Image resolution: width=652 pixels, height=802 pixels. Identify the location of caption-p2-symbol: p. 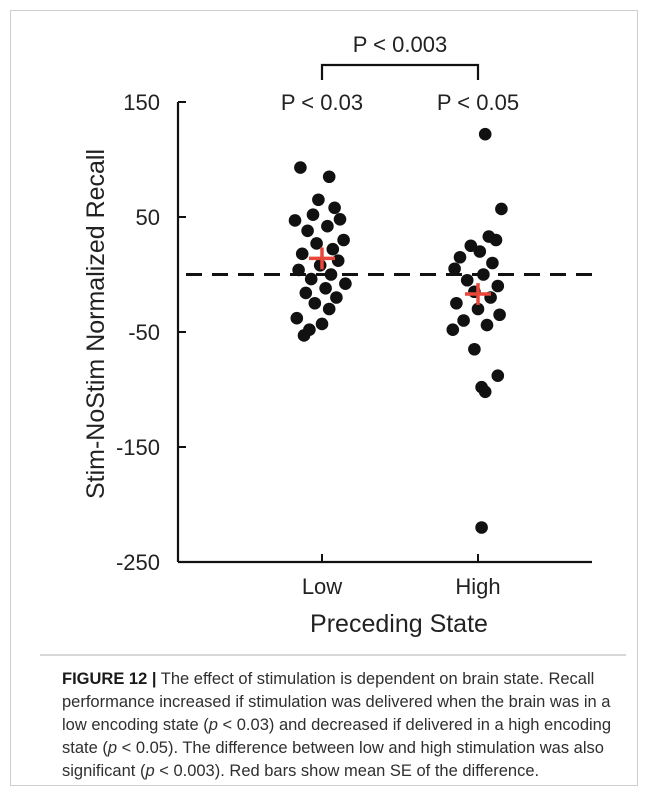
(112, 748).